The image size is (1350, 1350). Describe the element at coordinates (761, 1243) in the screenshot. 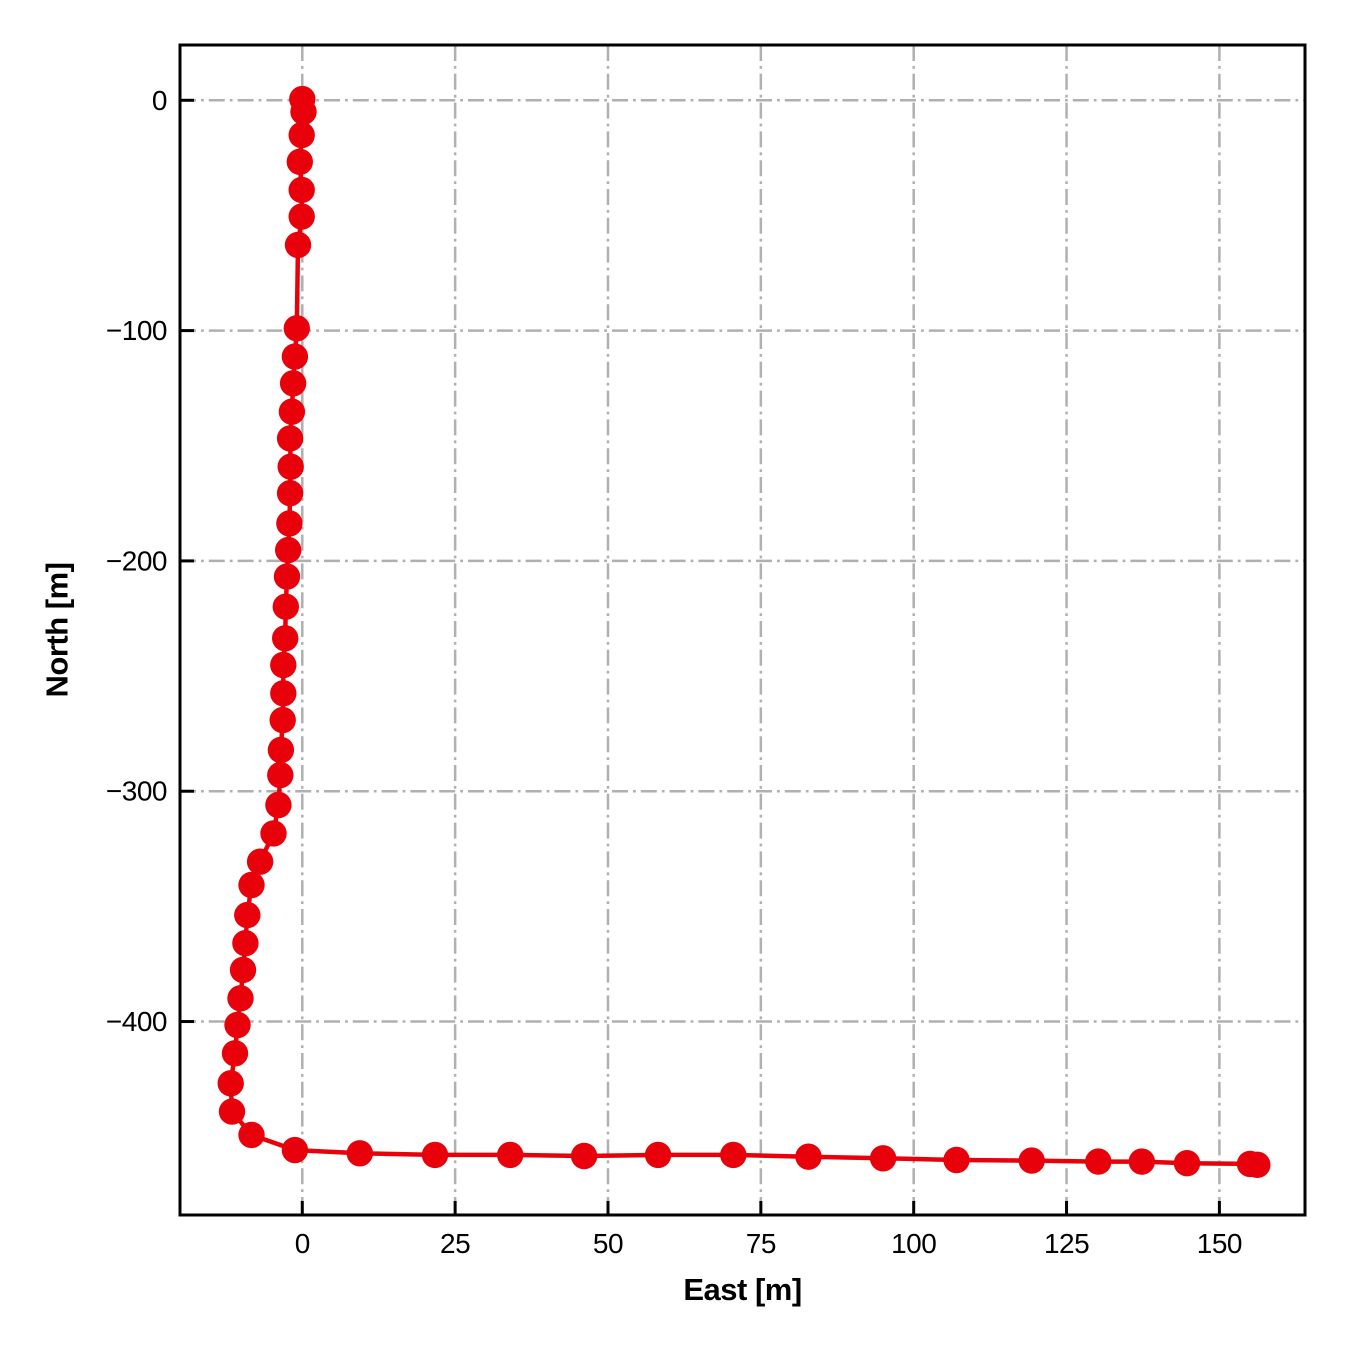

I see `x-tick-label: 75` at that location.